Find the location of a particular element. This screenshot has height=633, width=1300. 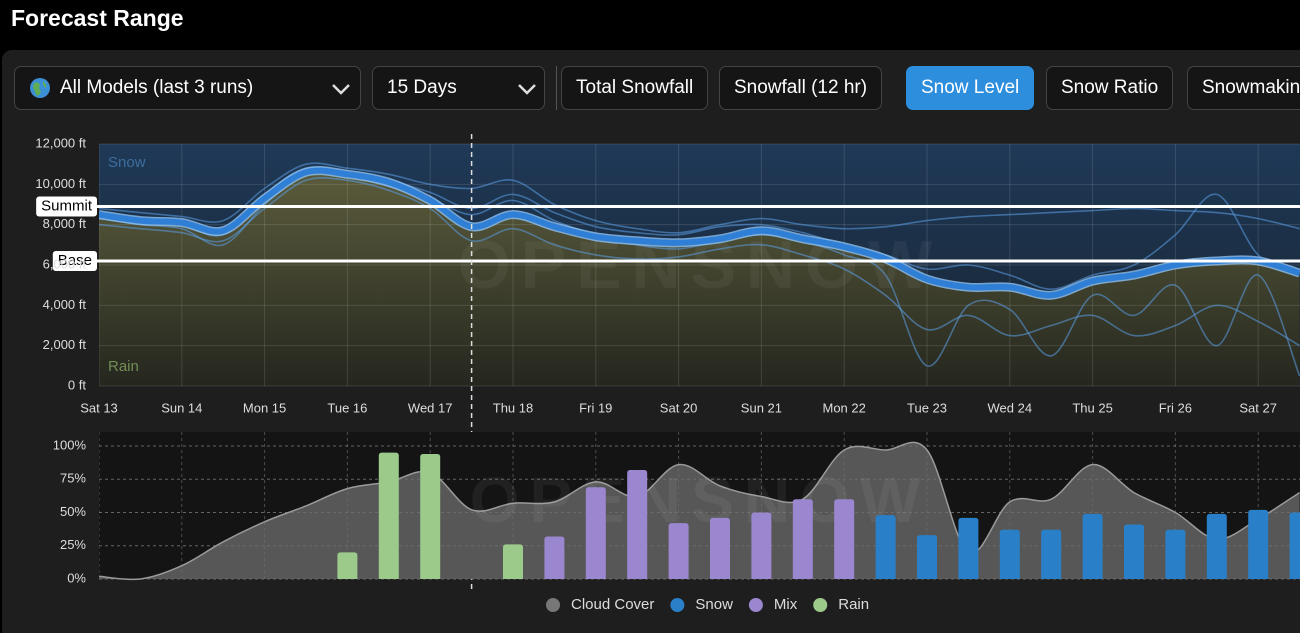

y-tick-label: 2,000 ft is located at coordinates (65, 344).